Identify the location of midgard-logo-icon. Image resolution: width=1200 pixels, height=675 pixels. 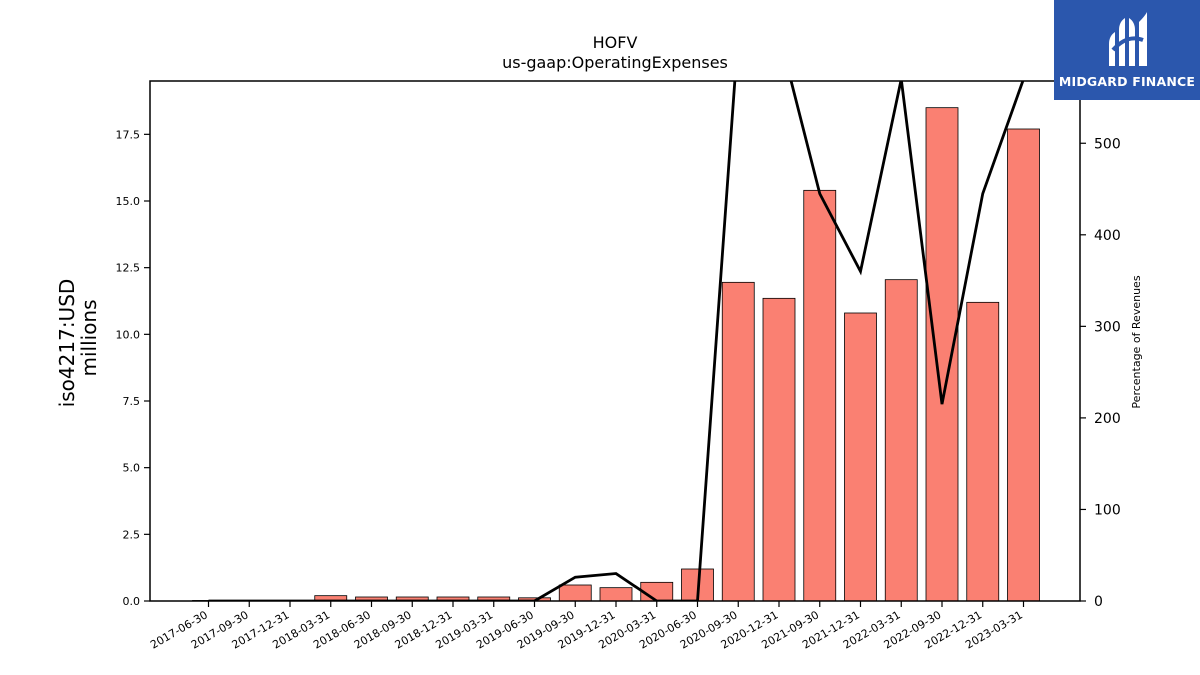
(1128, 39).